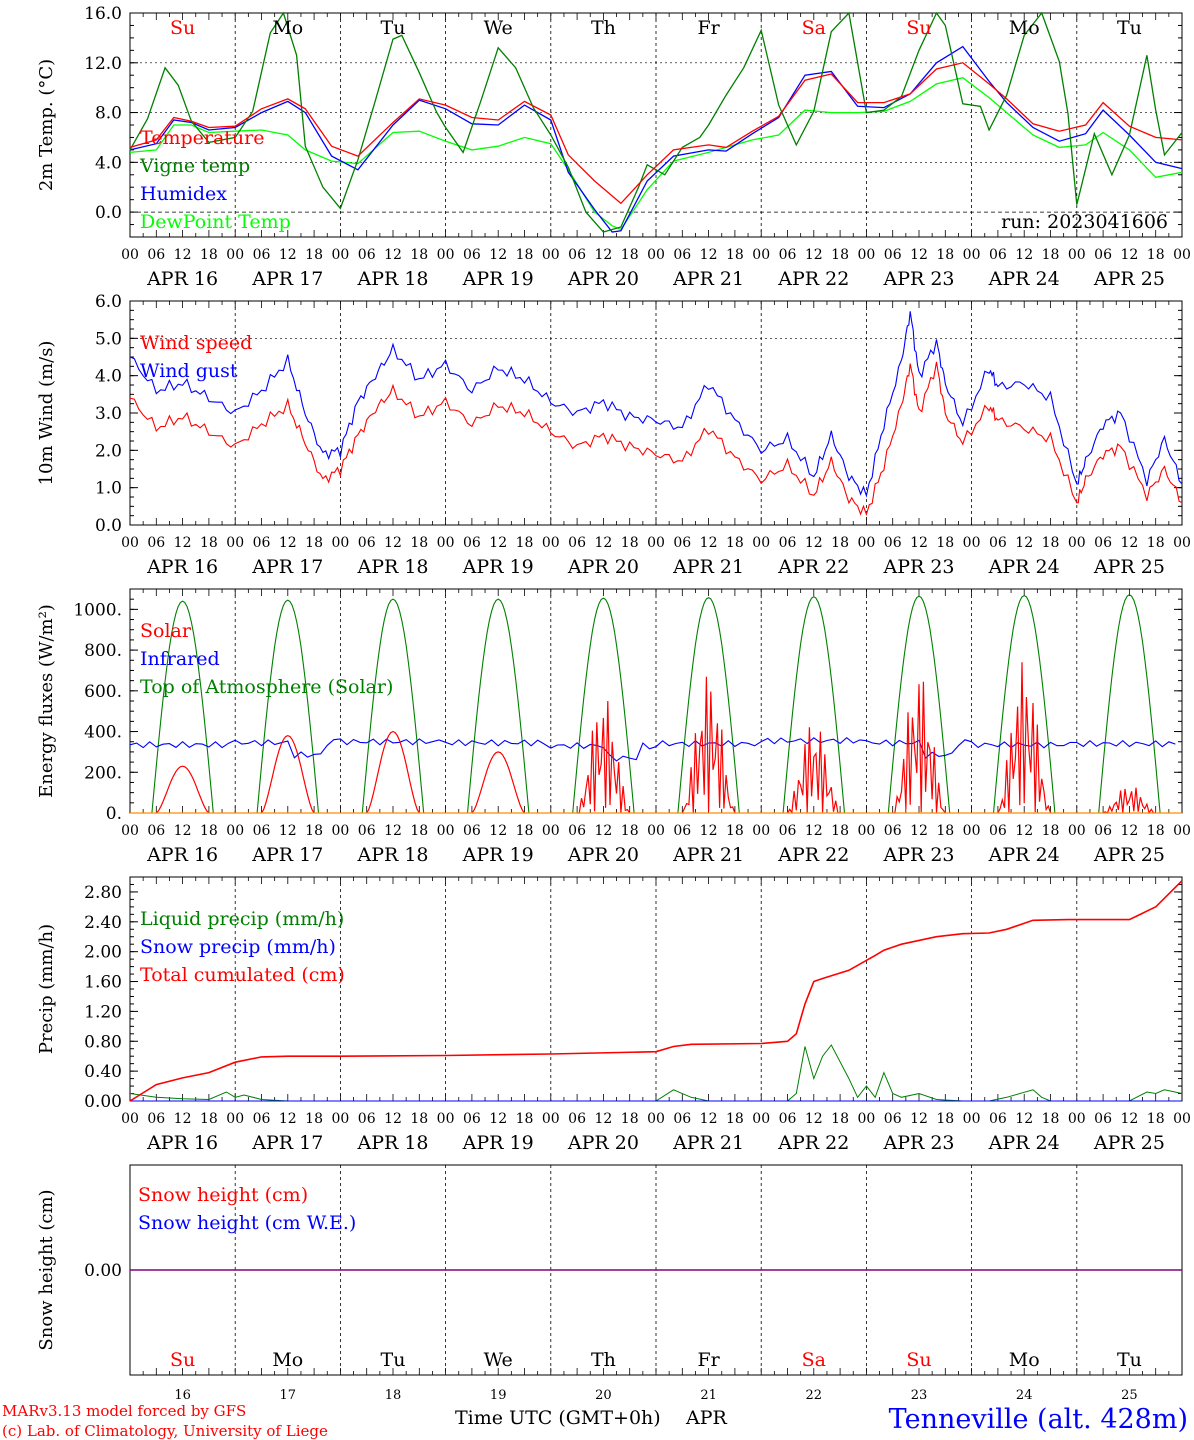 Image resolution: width=1194 pixels, height=1440 pixels. I want to click on y-tick-label: 1.60, so click(103, 983).